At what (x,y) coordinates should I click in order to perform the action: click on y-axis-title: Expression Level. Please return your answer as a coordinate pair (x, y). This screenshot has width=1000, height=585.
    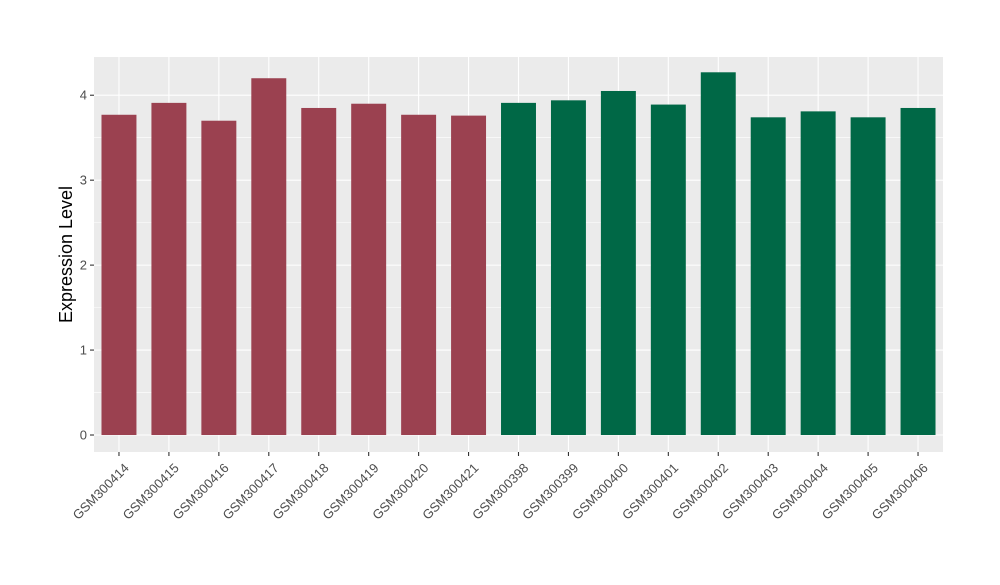
    Looking at the image, I should click on (66, 254).